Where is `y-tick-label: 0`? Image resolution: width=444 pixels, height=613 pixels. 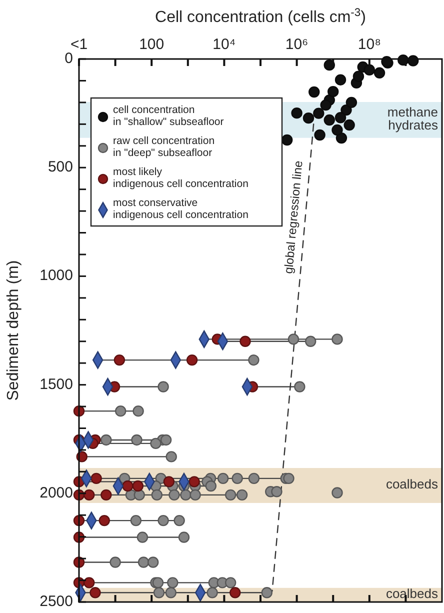 y-tick-label: 0 is located at coordinates (68, 58).